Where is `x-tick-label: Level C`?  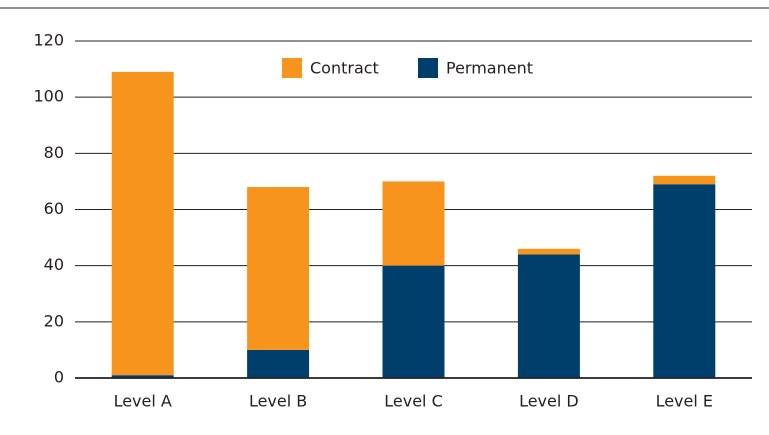
x-tick-label: Level C is located at coordinates (413, 401).